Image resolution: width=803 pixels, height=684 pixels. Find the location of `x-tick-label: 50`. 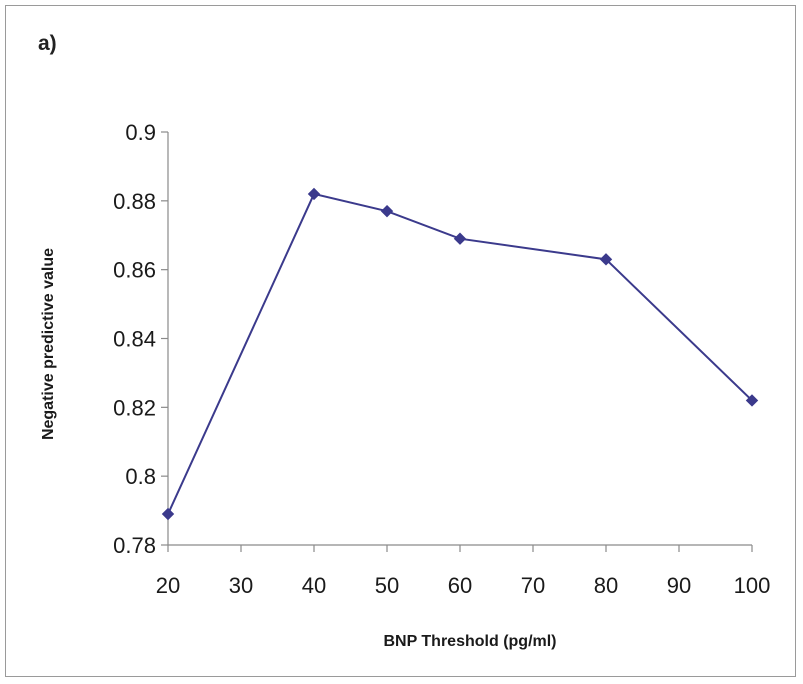

x-tick-label: 50 is located at coordinates (387, 585).